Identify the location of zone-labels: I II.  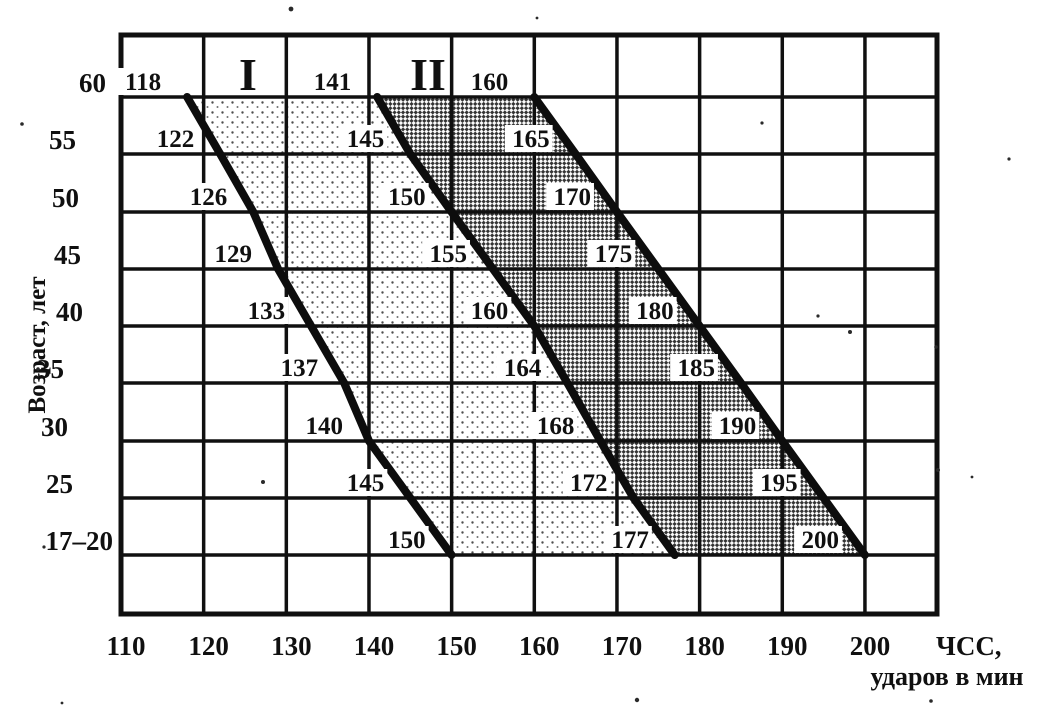
(342, 74).